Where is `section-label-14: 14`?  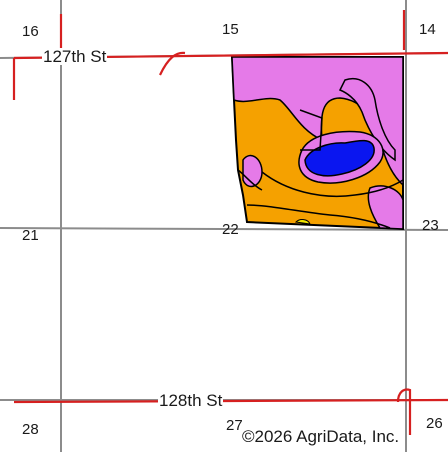 section-label-14: 14 is located at coordinates (427, 29).